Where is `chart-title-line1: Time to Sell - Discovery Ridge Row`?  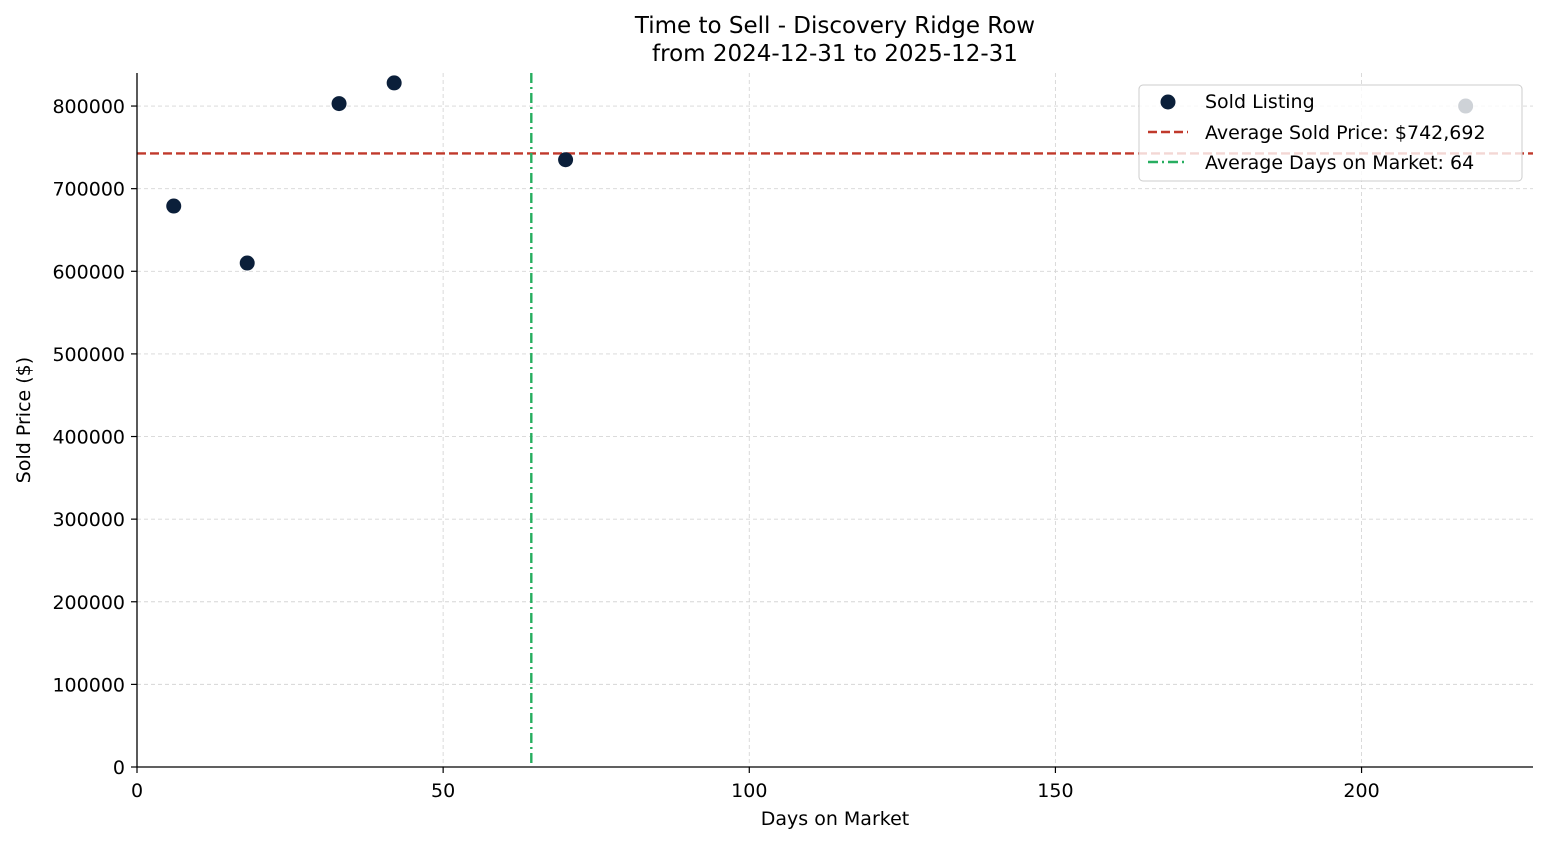 chart-title-line1: Time to Sell - Discovery Ridge Row is located at coordinates (834, 26).